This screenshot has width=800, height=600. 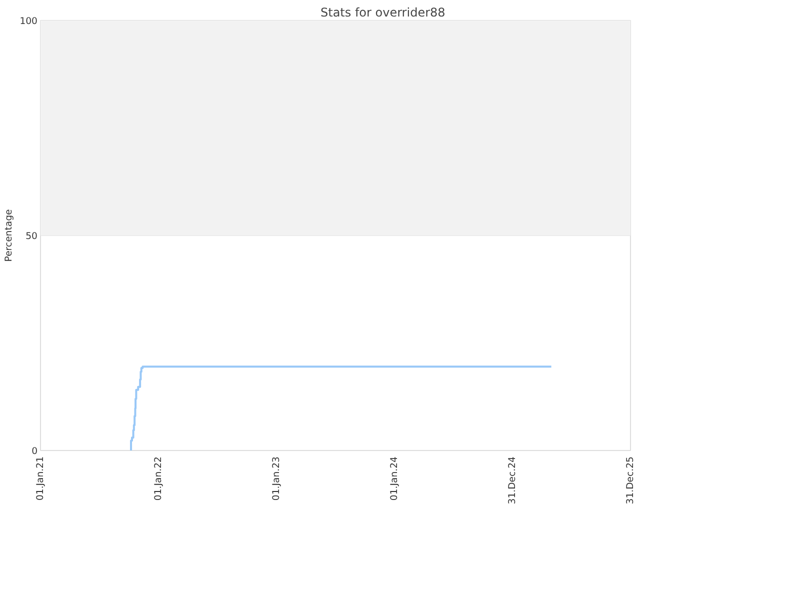 I want to click on y-tick-label: 0, so click(x=35, y=451).